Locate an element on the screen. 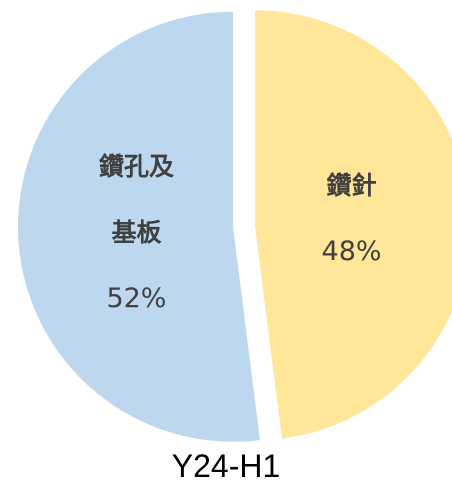  category-label: 鑽針 is located at coordinates (351, 186).